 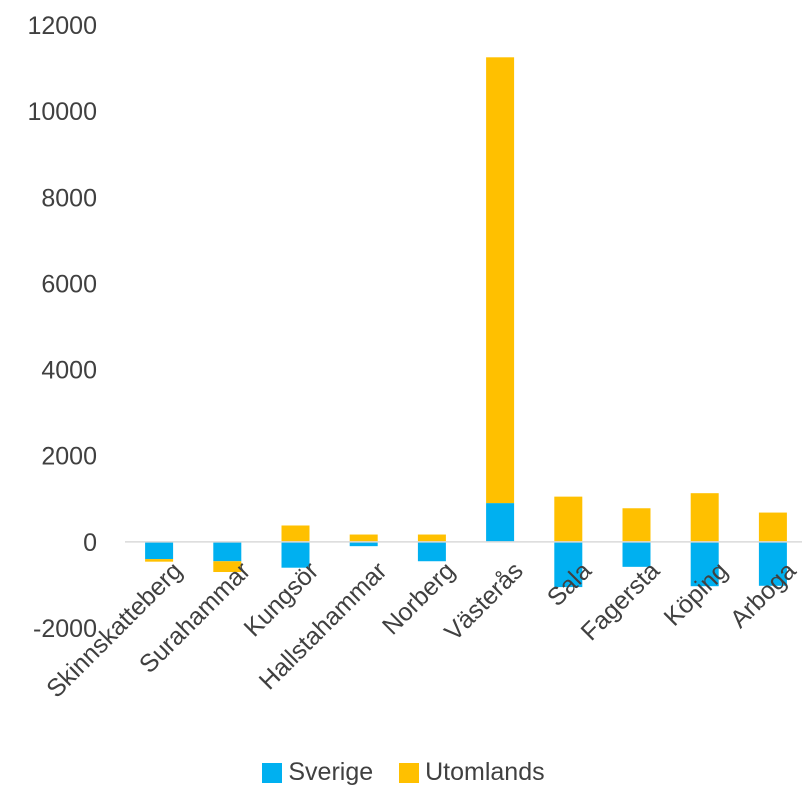 I want to click on y-tick-label: 12000, so click(x=62, y=26).